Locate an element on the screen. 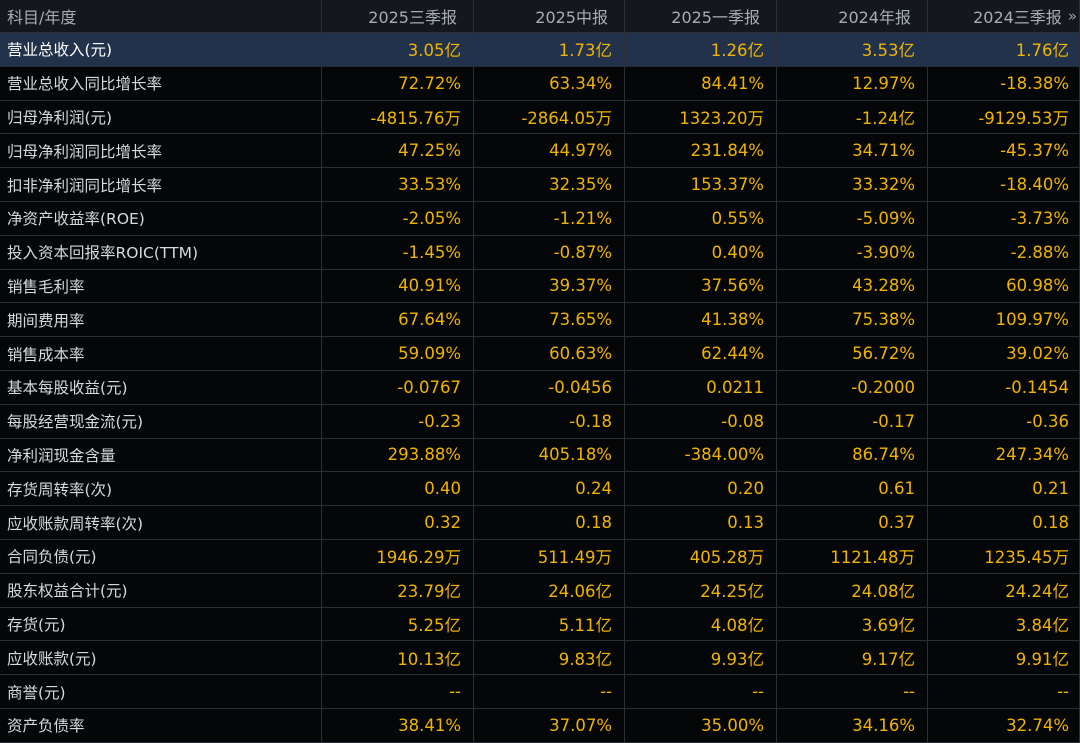 Image resolution: width=1080 pixels, height=743 pixels. row-value: -18.38% is located at coordinates (1004, 83).